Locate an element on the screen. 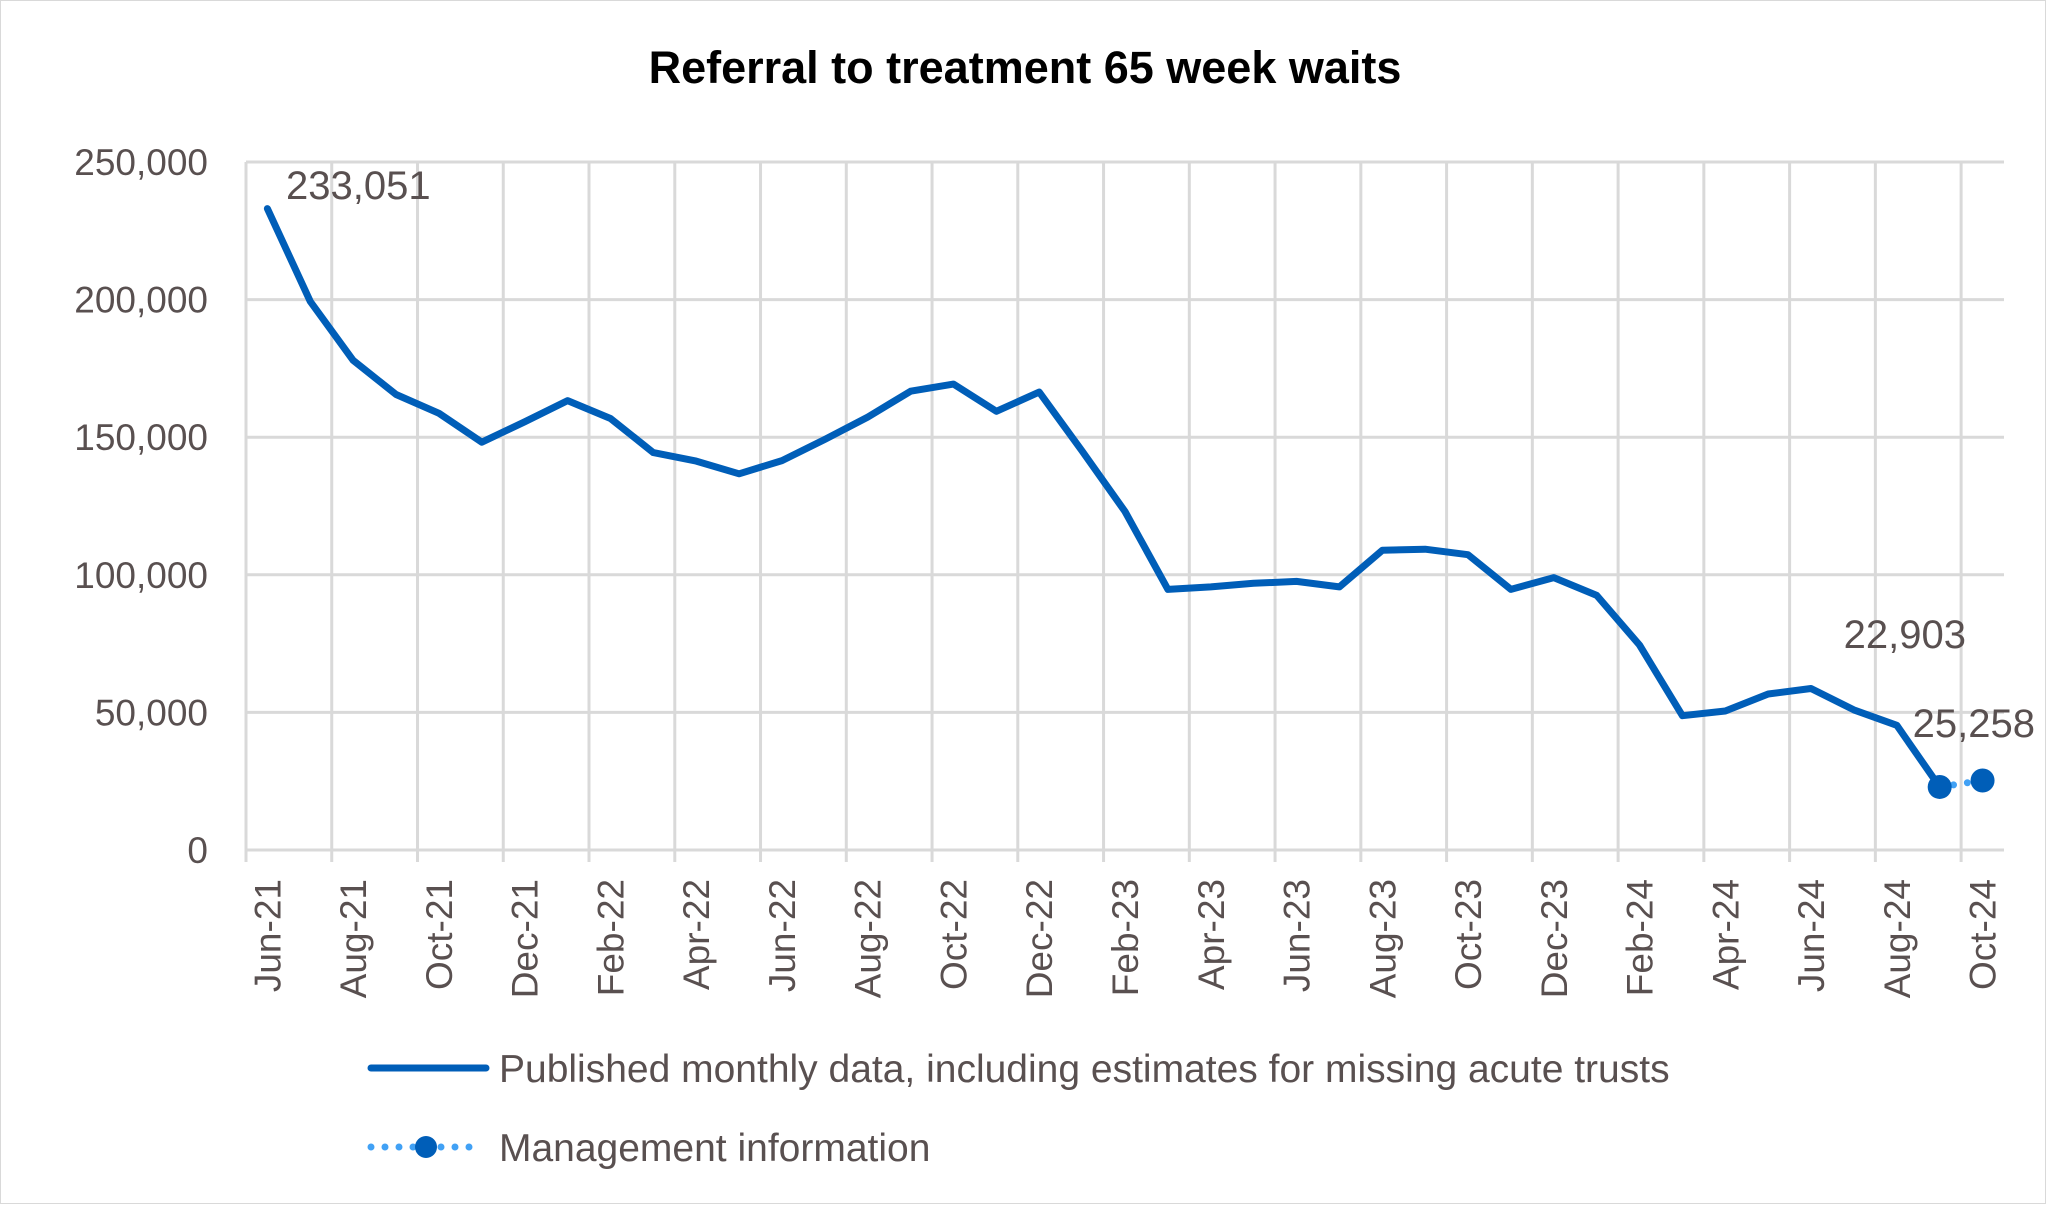 Image resolution: width=2048 pixels, height=1207 pixels. x-tick-label: Dec-22 is located at coordinates (1039, 938).